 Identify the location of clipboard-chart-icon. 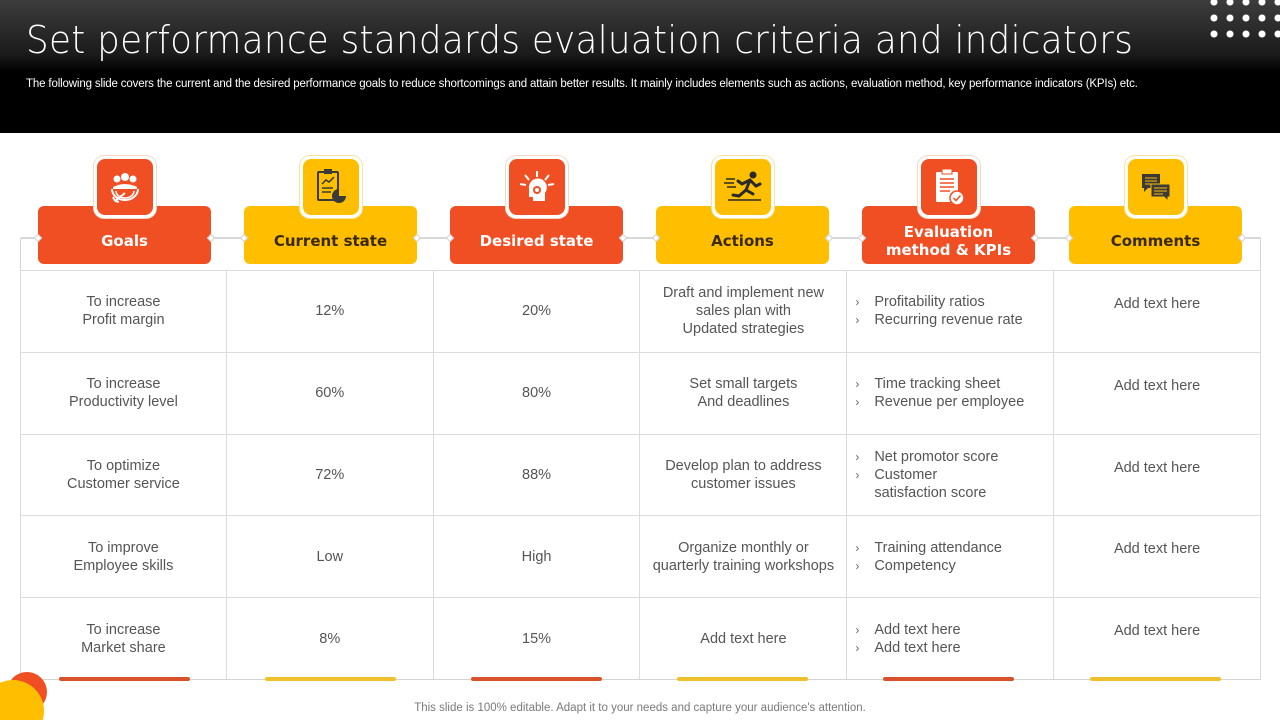
(331, 187).